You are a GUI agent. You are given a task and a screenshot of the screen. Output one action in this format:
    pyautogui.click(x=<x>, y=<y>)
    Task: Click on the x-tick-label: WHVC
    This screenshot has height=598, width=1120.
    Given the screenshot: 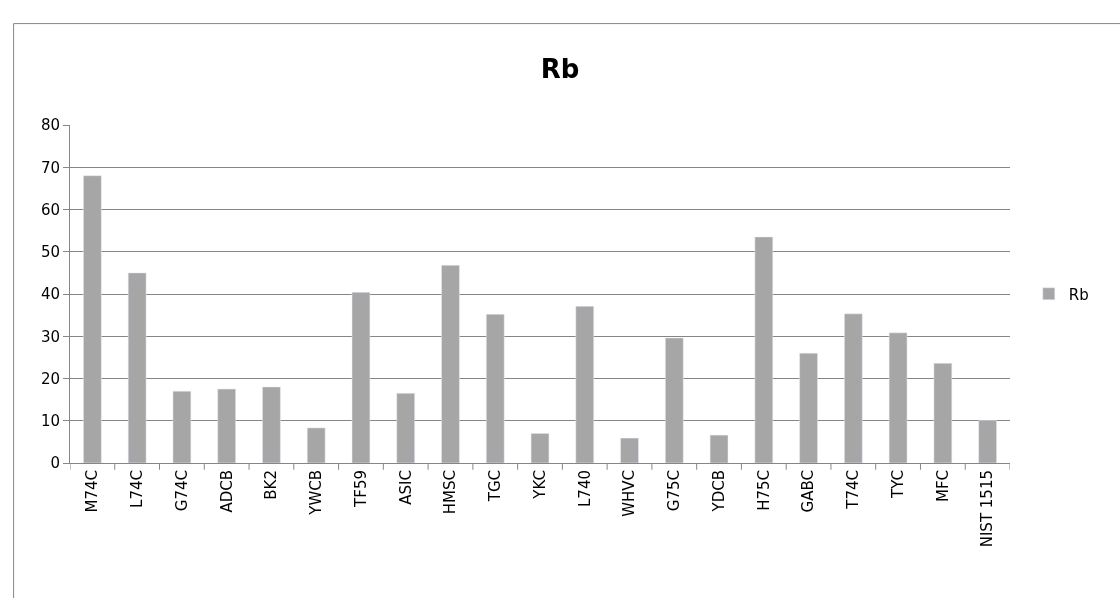 What is the action you would take?
    pyautogui.click(x=629, y=493)
    